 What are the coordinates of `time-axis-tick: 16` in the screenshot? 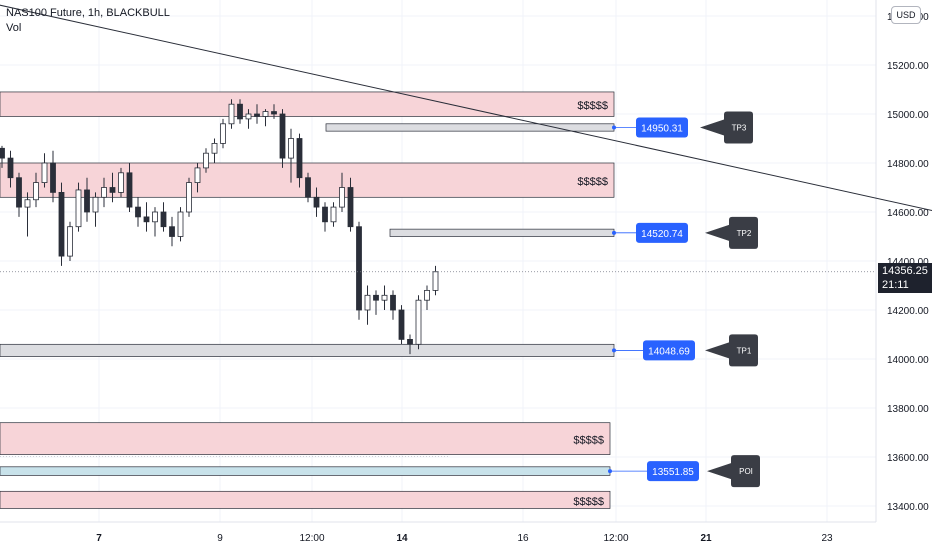 It's located at (523, 538).